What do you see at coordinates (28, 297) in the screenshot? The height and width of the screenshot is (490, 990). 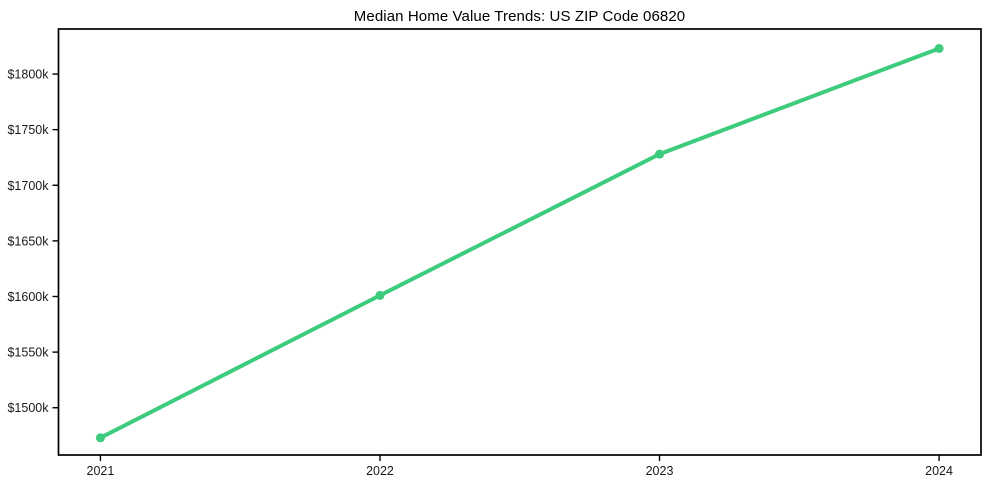 I see `y-tick-label: $1600k` at bounding box center [28, 297].